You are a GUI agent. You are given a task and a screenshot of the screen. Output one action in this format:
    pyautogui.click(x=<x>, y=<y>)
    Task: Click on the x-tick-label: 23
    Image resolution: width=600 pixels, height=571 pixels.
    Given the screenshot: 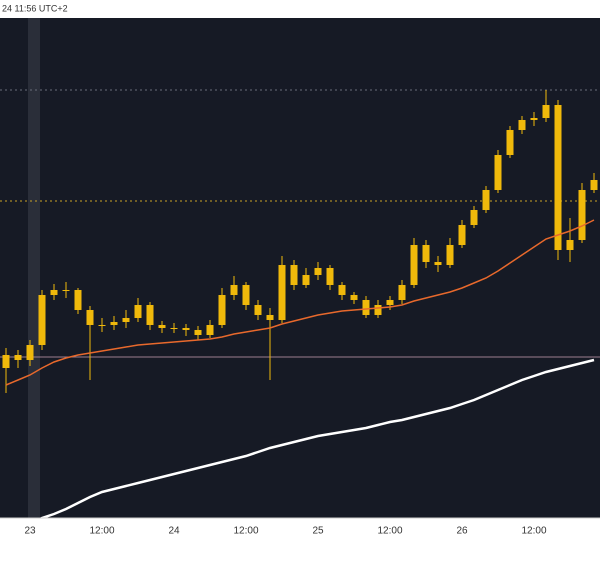 What is the action you would take?
    pyautogui.click(x=30, y=531)
    